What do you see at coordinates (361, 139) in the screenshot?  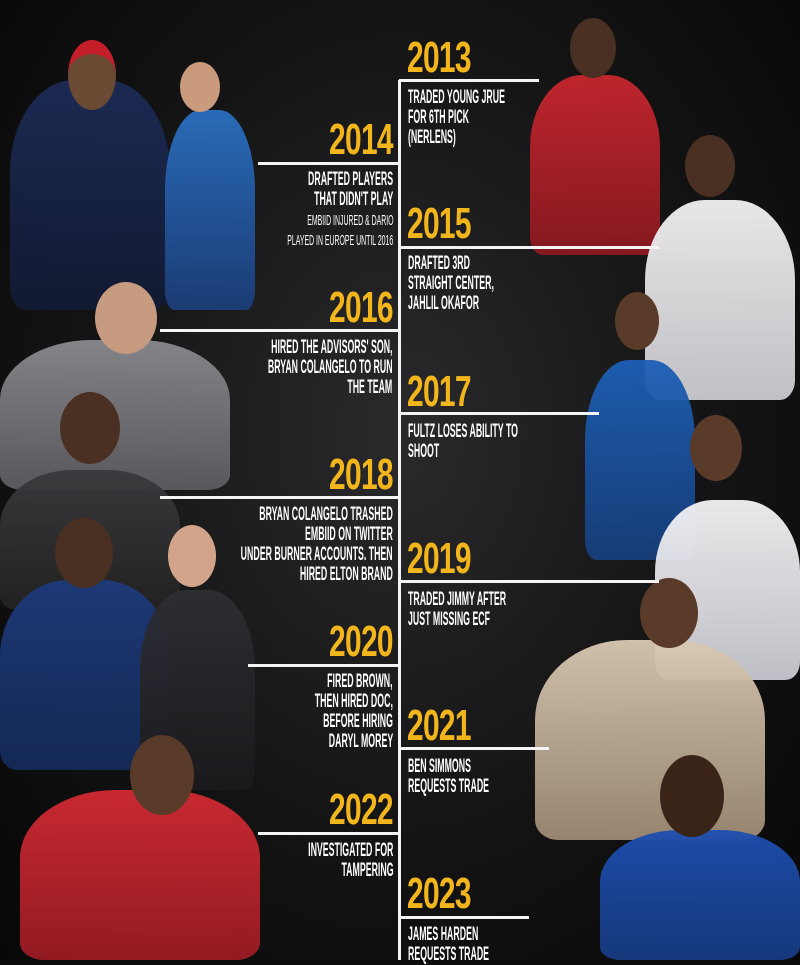 I see `year-2014: 2014` at bounding box center [361, 139].